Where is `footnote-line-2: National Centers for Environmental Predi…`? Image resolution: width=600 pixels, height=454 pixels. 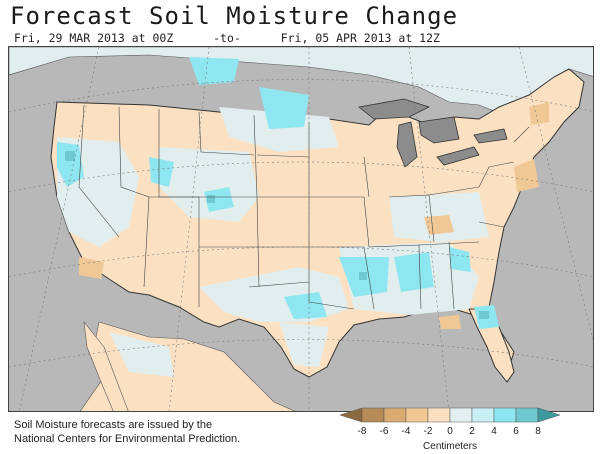
footnote-line-2: National Centers for Environmental Predi… is located at coordinates (127, 439).